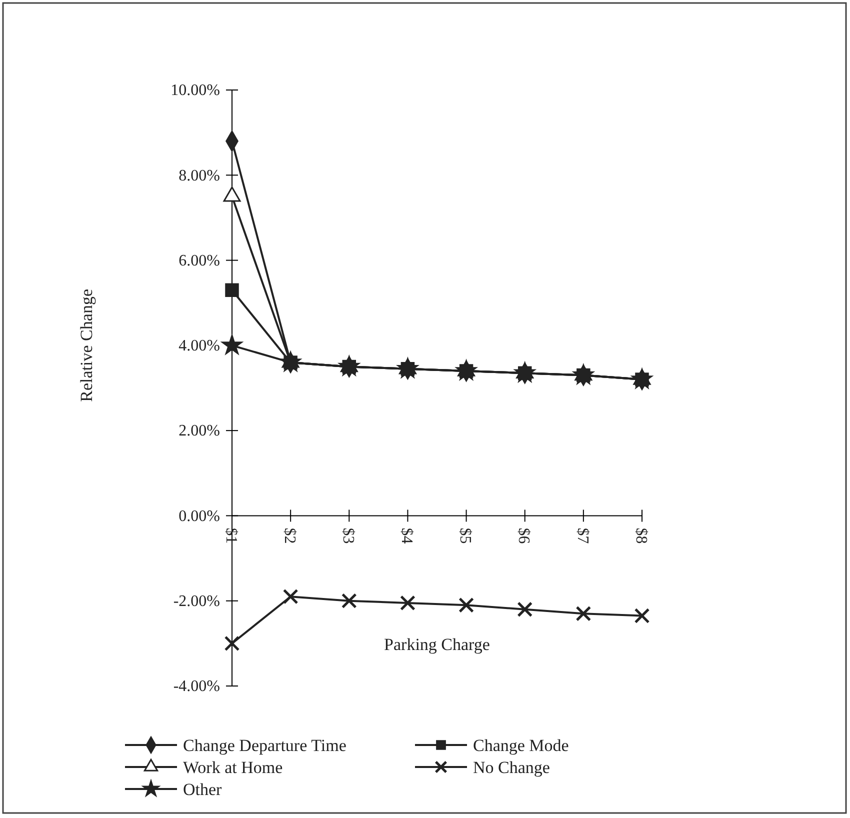 The image size is (850, 818). Describe the element at coordinates (523, 536) in the screenshot. I see `x-tick-label: $6` at that location.